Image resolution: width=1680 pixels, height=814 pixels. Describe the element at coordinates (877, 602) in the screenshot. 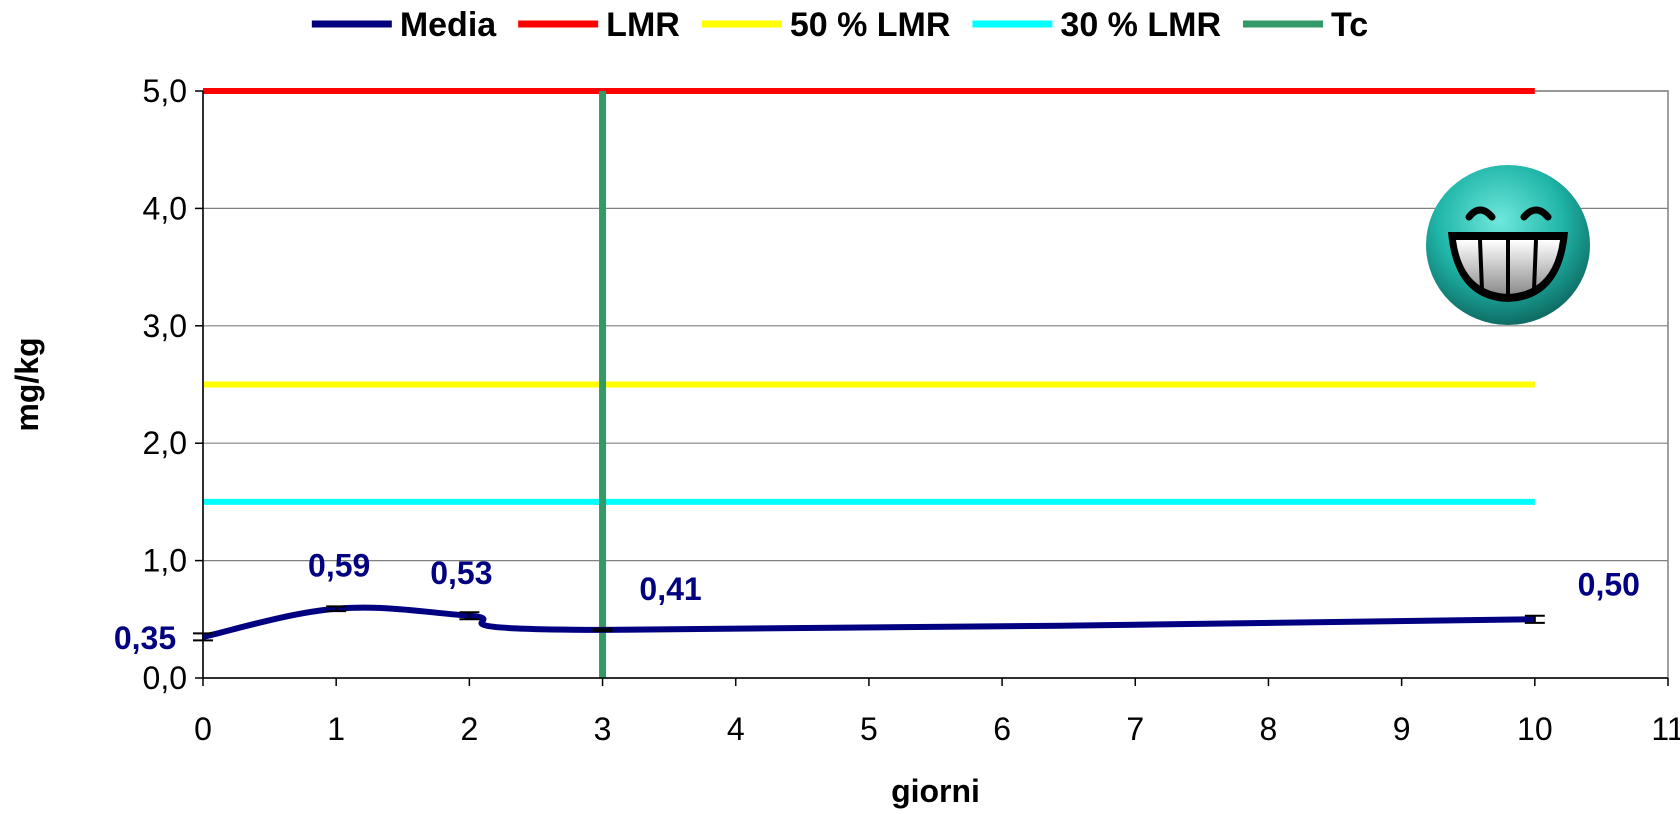

I see `data-labels: 0,35 0,59 0,53 0,41 0,50` at that location.